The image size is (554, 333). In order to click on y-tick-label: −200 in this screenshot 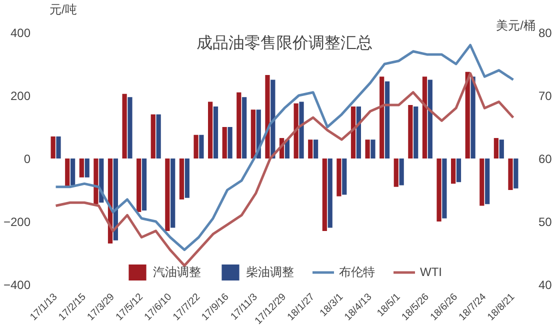, I will do `click(17, 222)`.